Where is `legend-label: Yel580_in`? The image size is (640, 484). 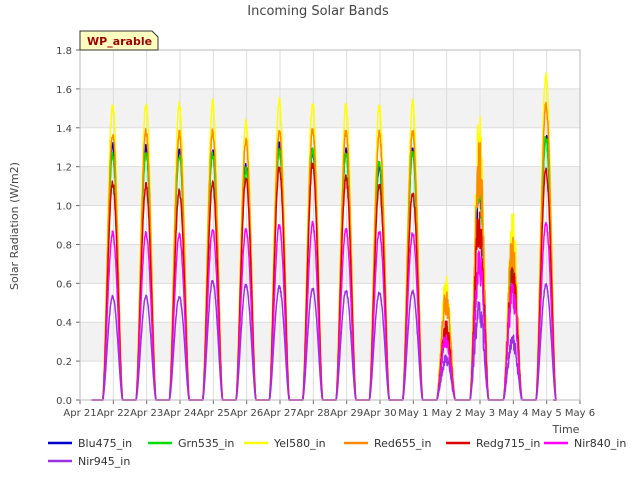
legend-label: Yel580_in is located at coordinates (299, 443).